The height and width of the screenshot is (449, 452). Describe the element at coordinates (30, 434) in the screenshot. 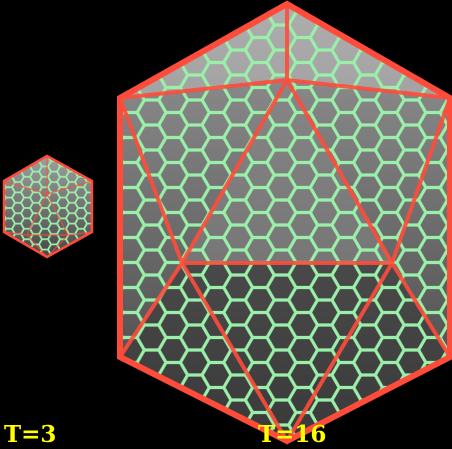

I see `t3-label: T=3` at that location.